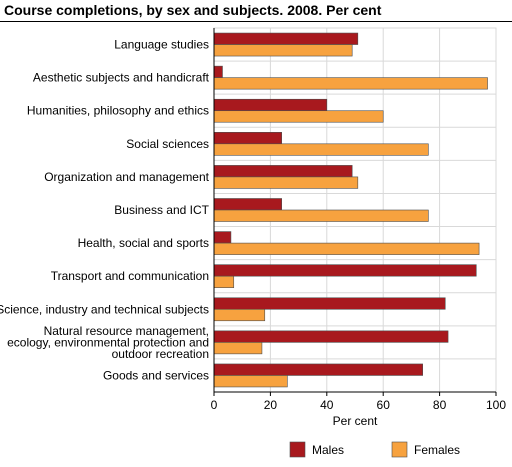  Describe the element at coordinates (121, 78) in the screenshot. I see `category-label: Aesthetic subjects and handicraft` at that location.